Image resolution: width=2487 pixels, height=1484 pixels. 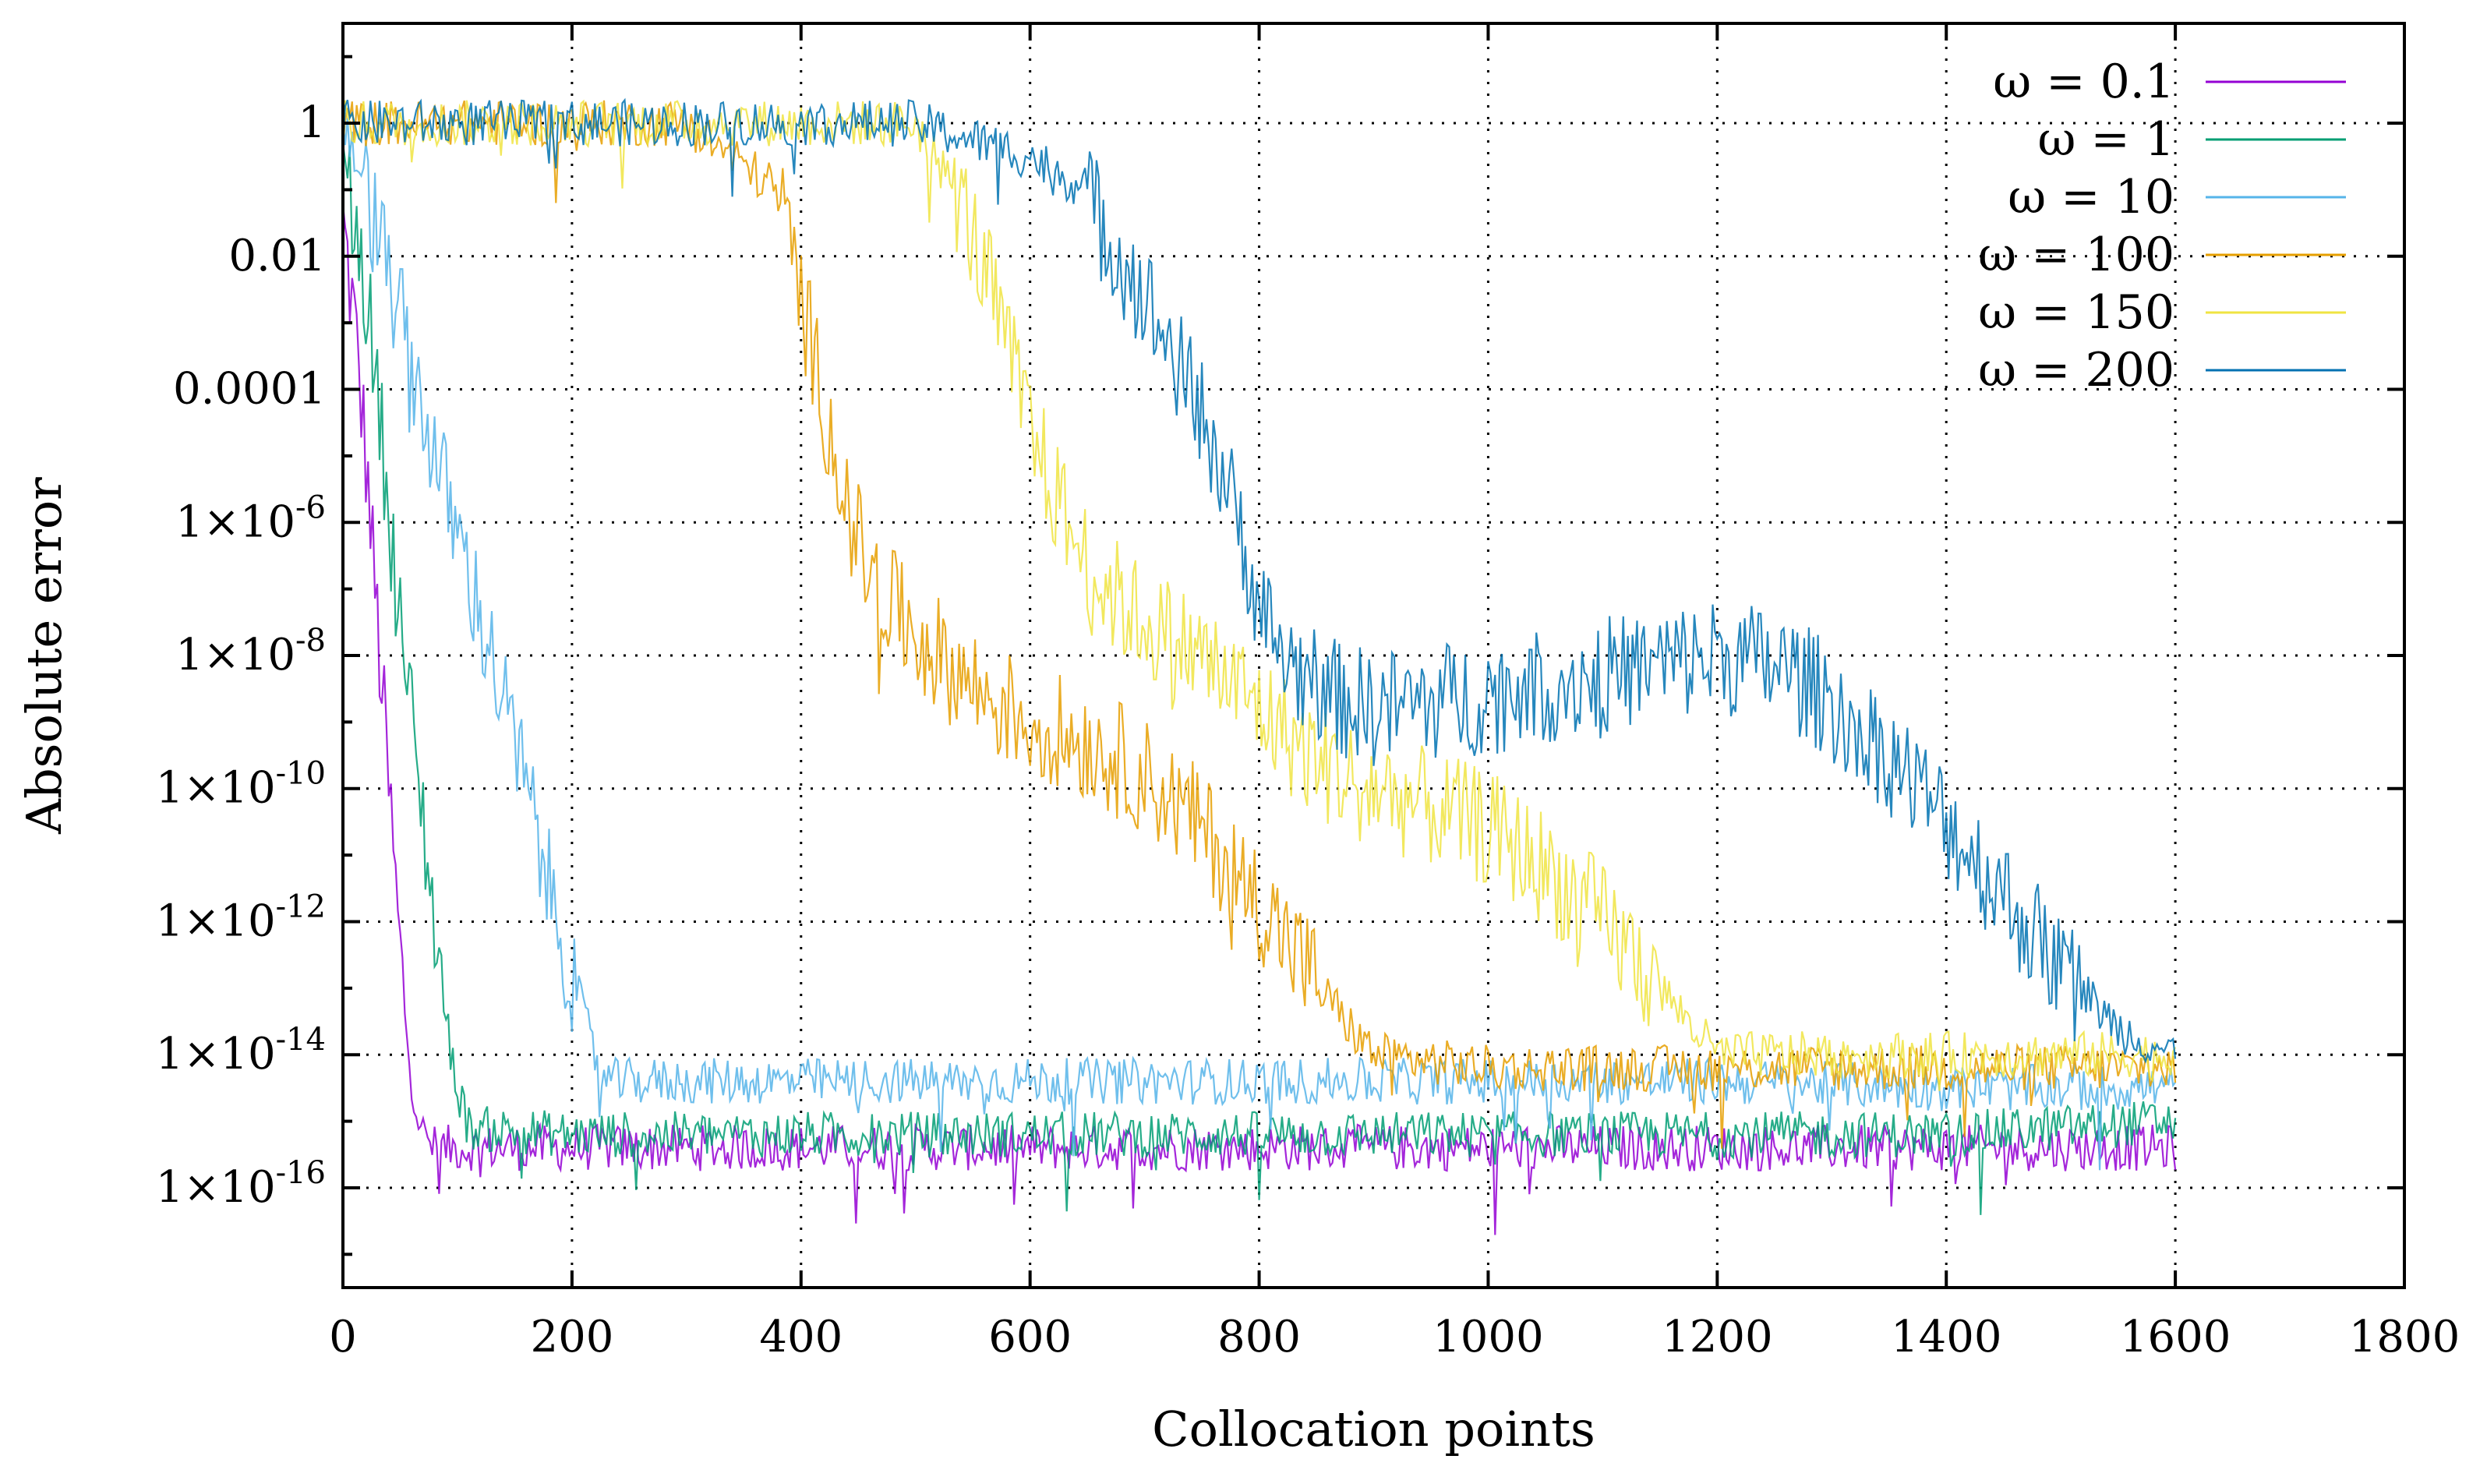 I want to click on y-tick-exponent: -12, so click(x=301, y=906).